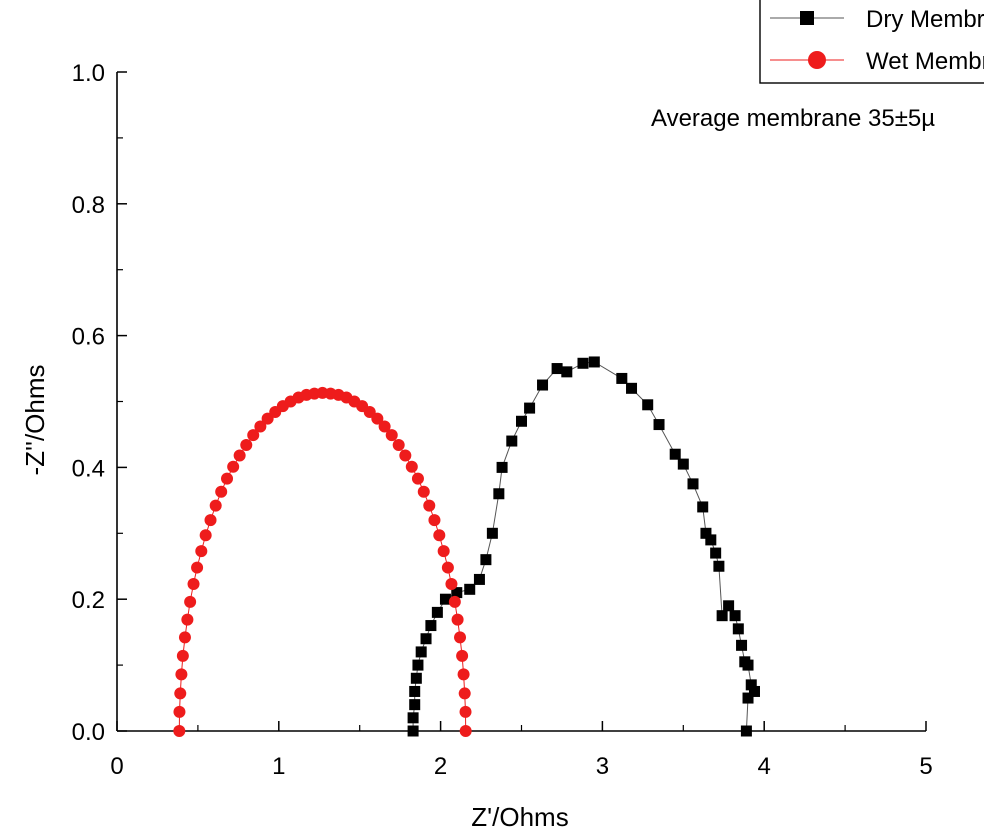 Image resolution: width=984 pixels, height=836 pixels. I want to click on legend-label-wet: Wet Membrane, so click(925, 61).